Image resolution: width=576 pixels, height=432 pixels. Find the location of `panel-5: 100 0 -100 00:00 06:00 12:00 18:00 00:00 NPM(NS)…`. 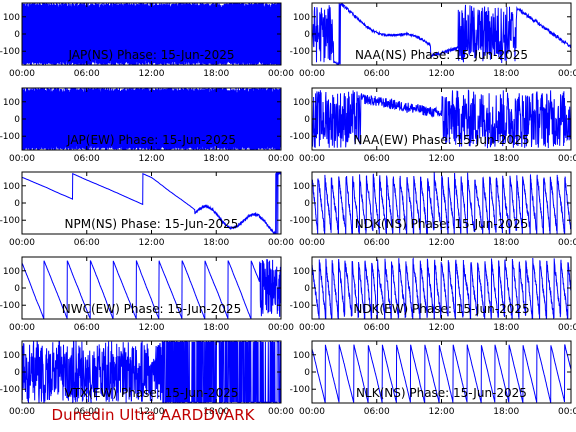

panel-5: 100 0 -100 00:00 06:00 12:00 18:00 00:00 NPM(NS)… is located at coordinates (147, 209).